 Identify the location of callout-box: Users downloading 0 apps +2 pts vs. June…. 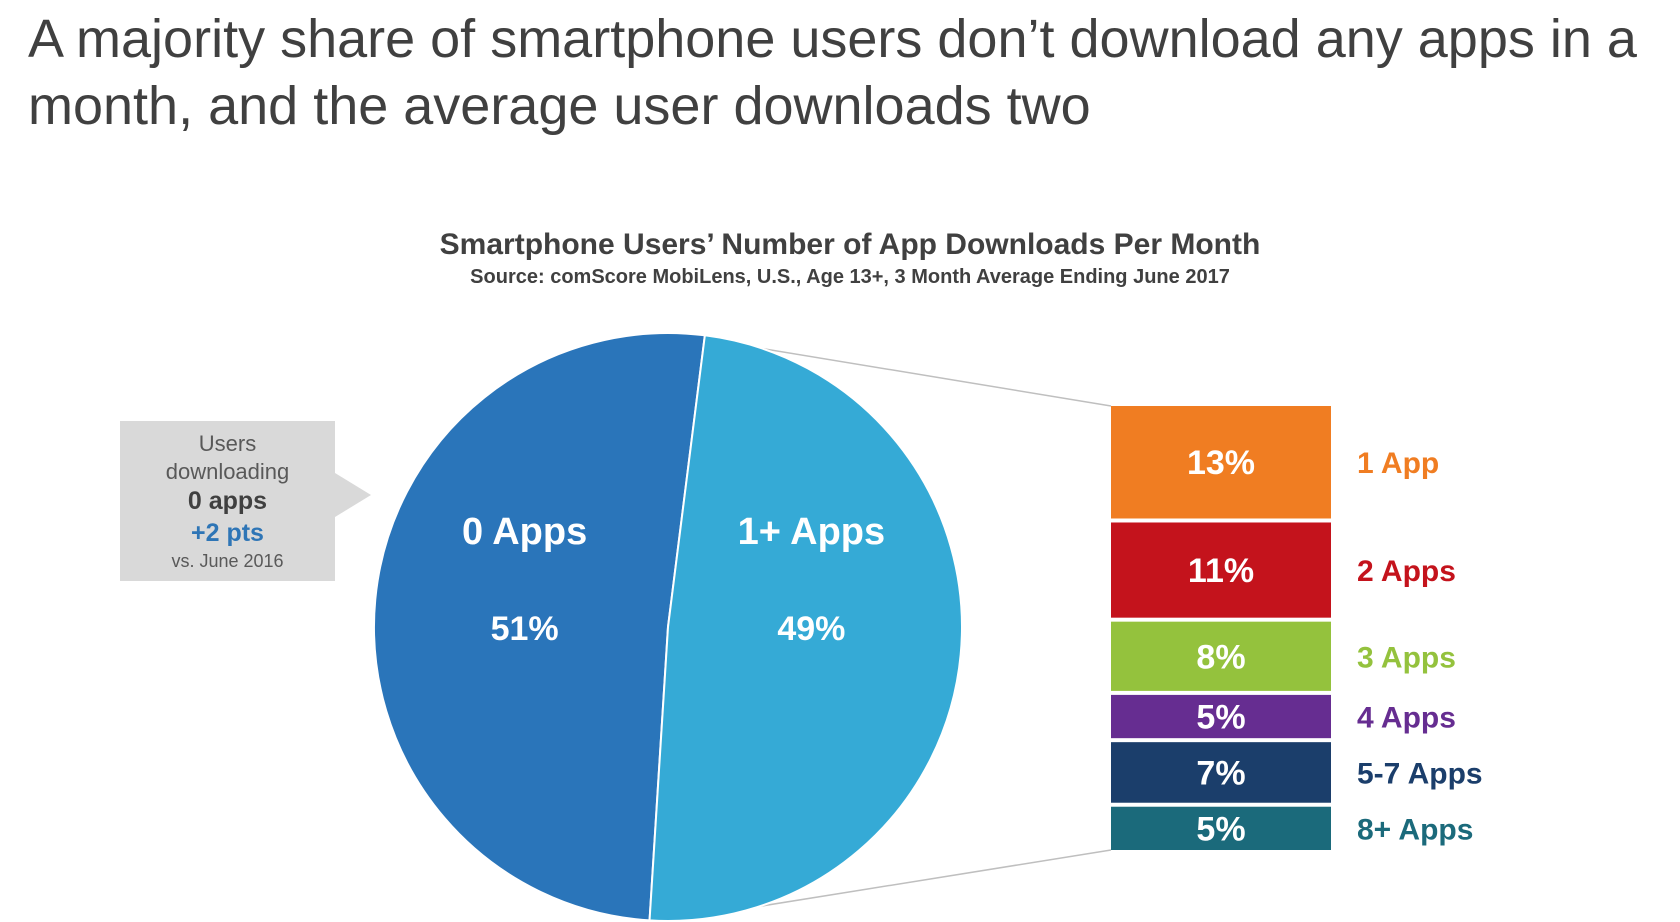
(245, 501).